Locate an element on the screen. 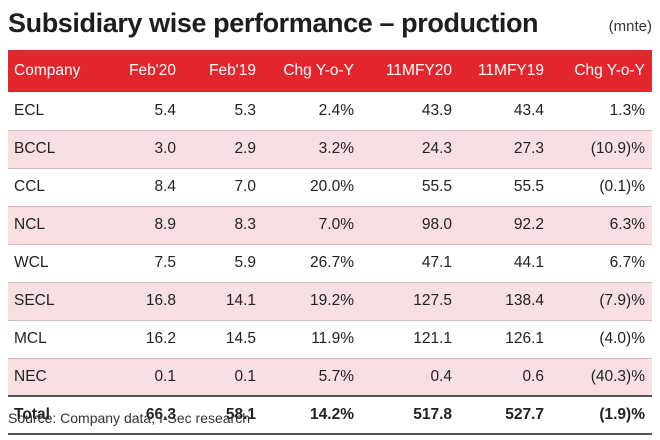  cell-feb20: 8.9 is located at coordinates (140, 225).